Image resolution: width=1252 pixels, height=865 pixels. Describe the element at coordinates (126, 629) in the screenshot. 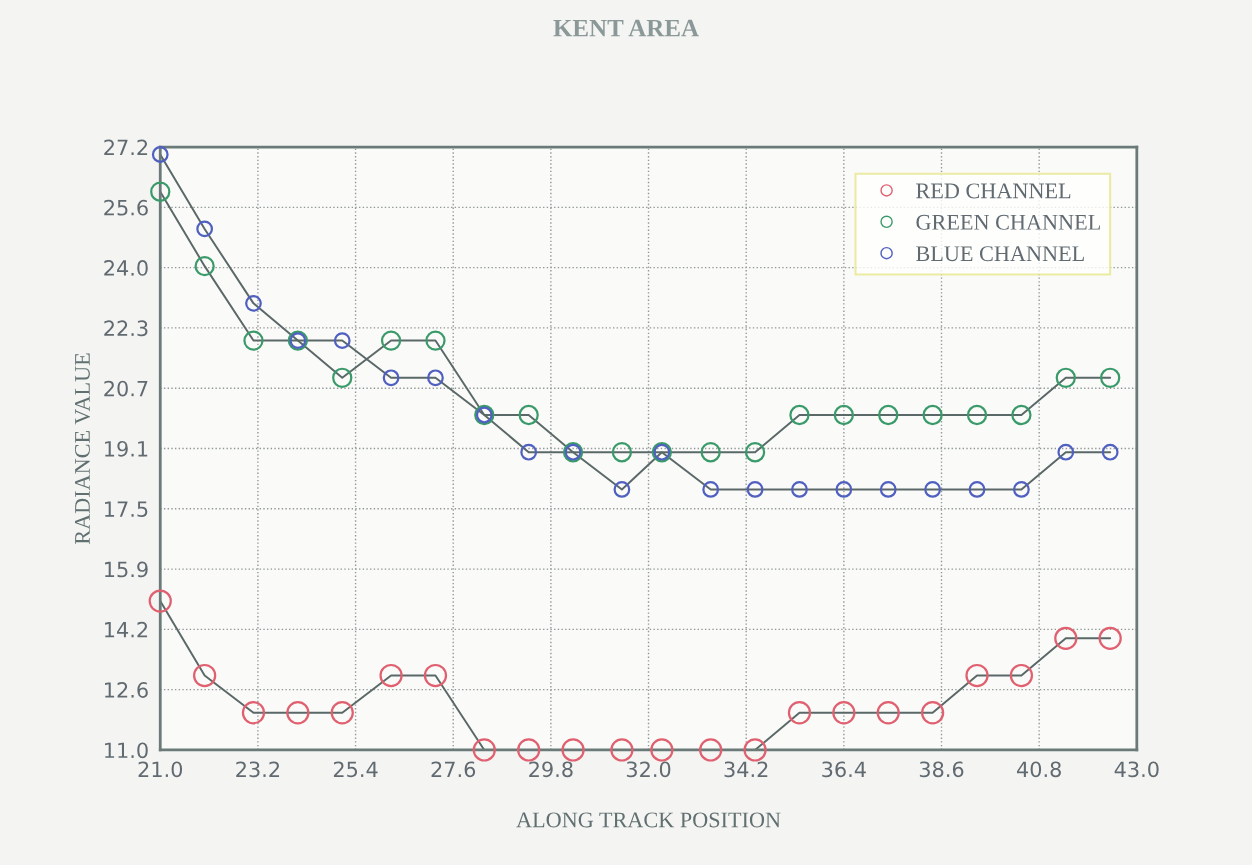

I see `y-tick-label: 14.2` at that location.